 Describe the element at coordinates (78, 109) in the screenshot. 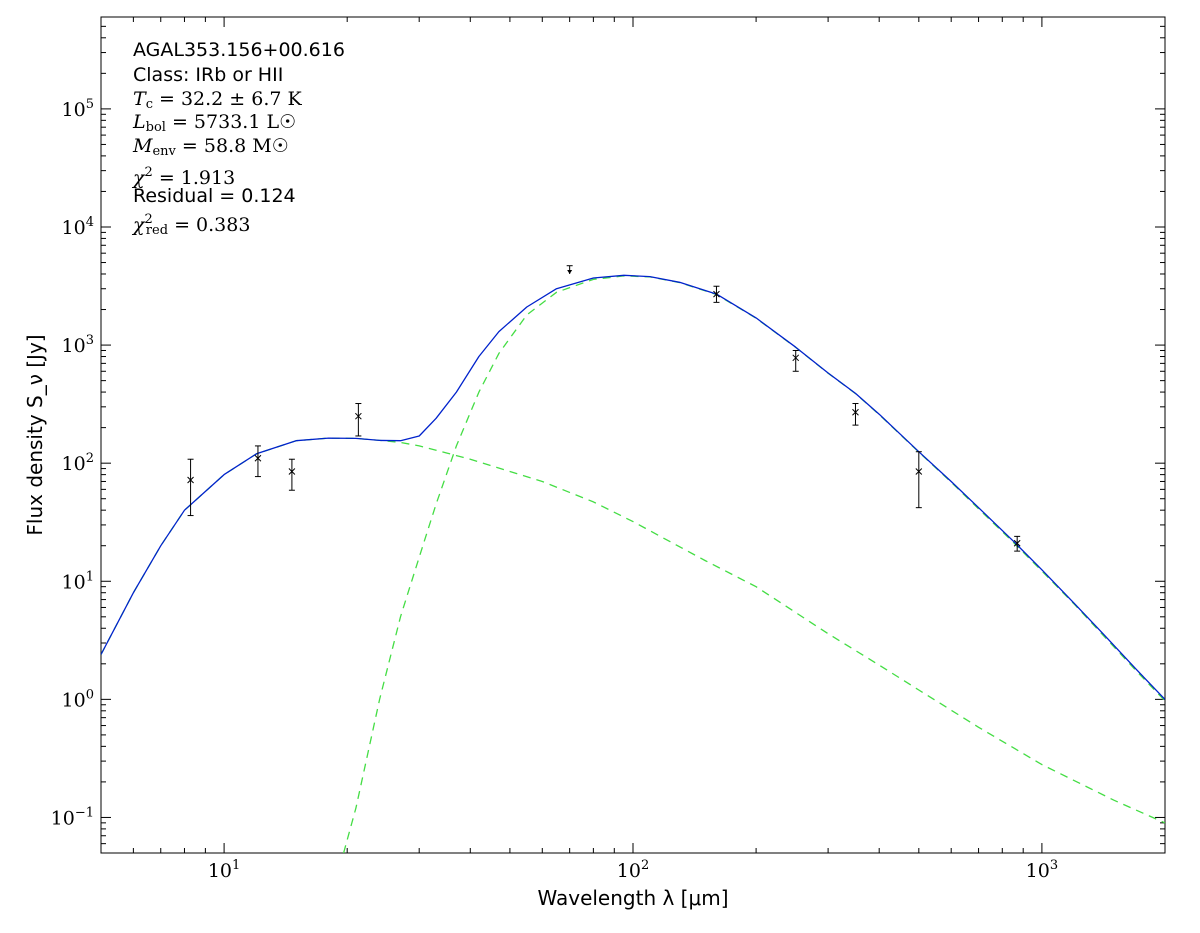

I see `y-tick-label: 10⁵` at that location.